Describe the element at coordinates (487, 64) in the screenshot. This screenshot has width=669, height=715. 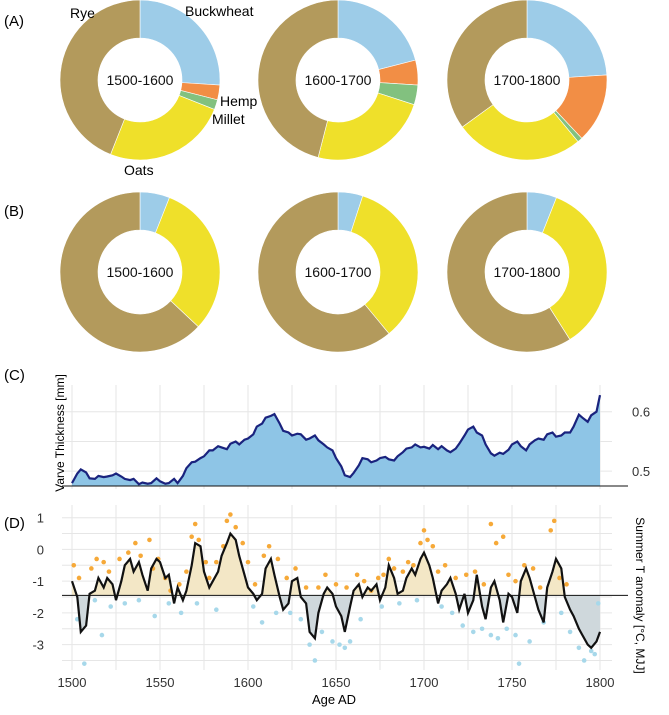
I see `a-donut-3-slice-rye` at that location.